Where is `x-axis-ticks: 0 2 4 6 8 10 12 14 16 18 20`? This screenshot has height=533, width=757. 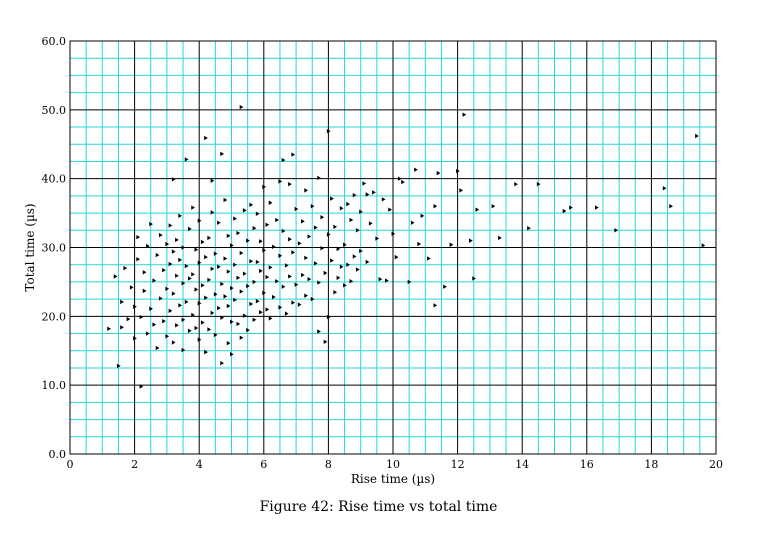
x-axis-ticks: 0 2 4 6 8 10 12 14 16 18 20 is located at coordinates (395, 464).